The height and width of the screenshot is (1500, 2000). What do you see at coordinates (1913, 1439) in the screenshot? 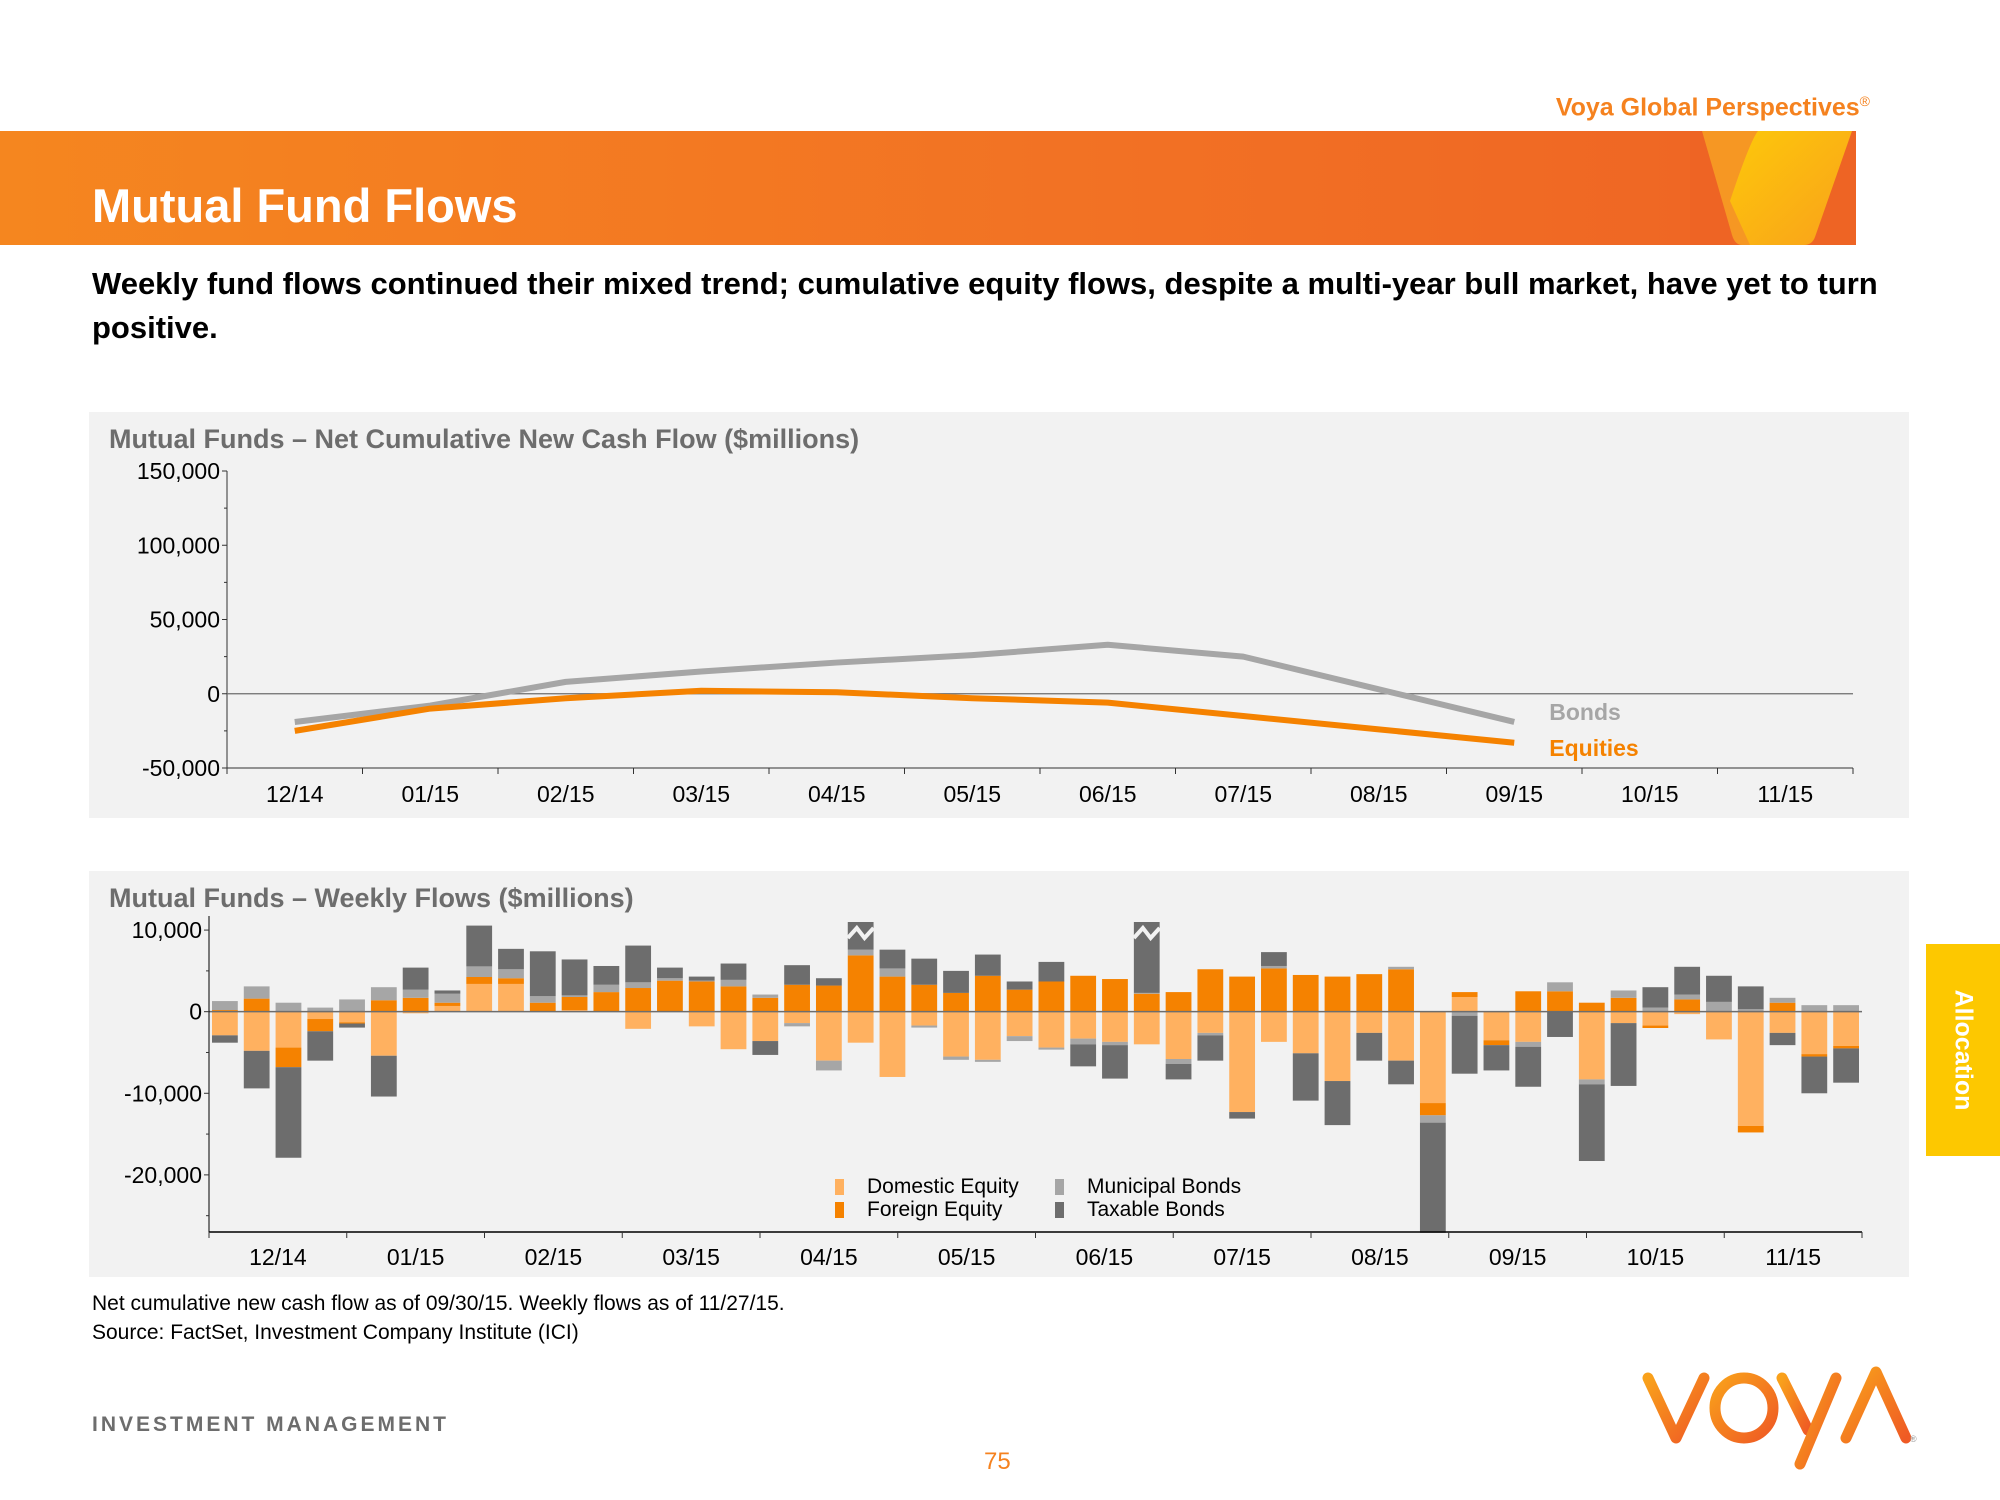
I see `logo-registered-mark: ®` at bounding box center [1913, 1439].